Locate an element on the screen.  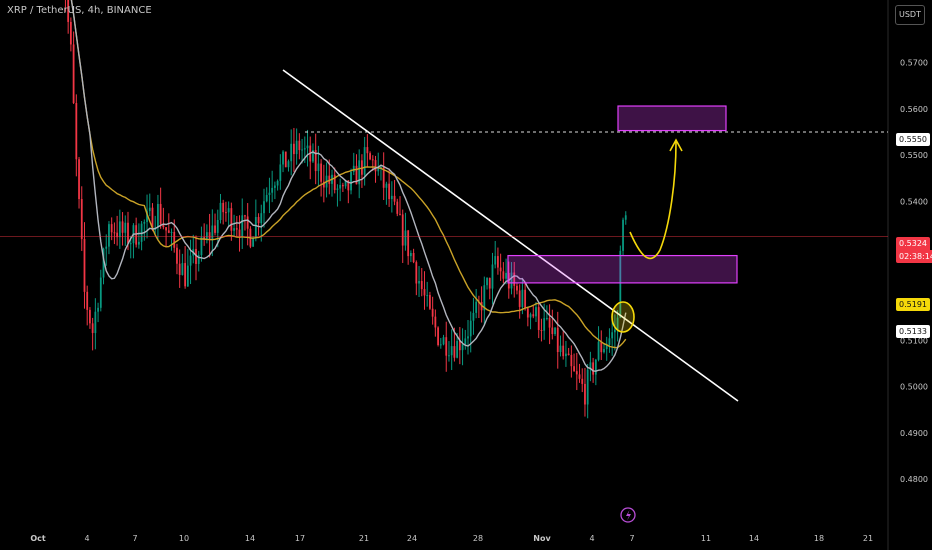
time-tick-label: 7 is located at coordinates (134, 538).